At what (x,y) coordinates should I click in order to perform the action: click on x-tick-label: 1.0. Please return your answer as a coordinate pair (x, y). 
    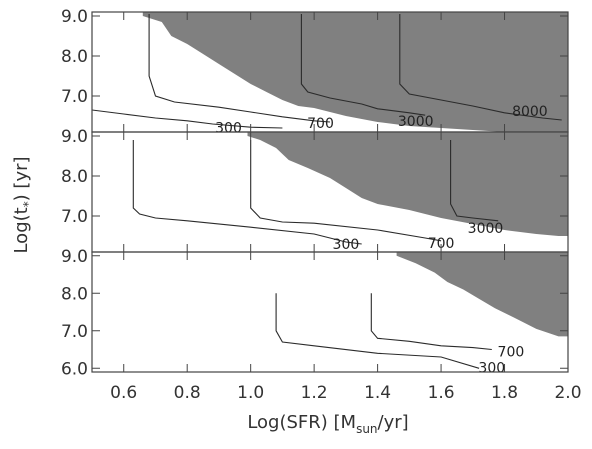
    Looking at the image, I should click on (250, 393).